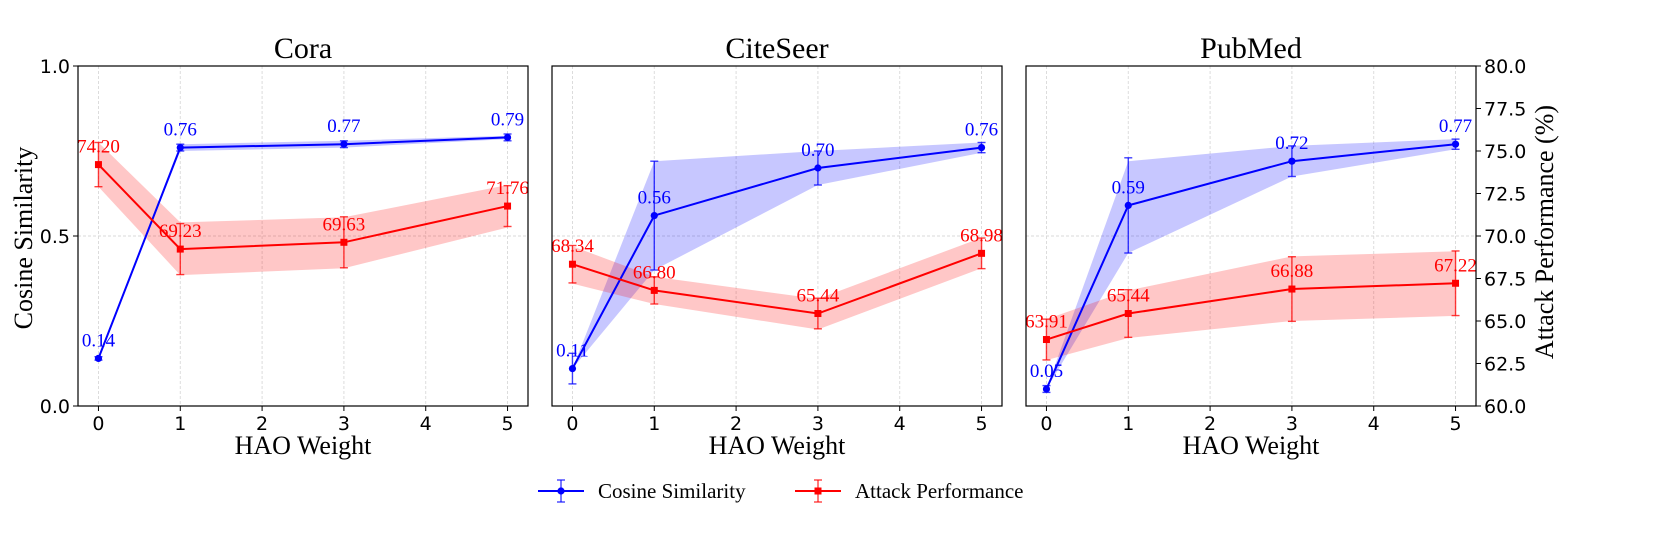 This screenshot has width=1661, height=554. Describe the element at coordinates (1046, 371) in the screenshot. I see `data-label-cosine: 0.05` at that location.